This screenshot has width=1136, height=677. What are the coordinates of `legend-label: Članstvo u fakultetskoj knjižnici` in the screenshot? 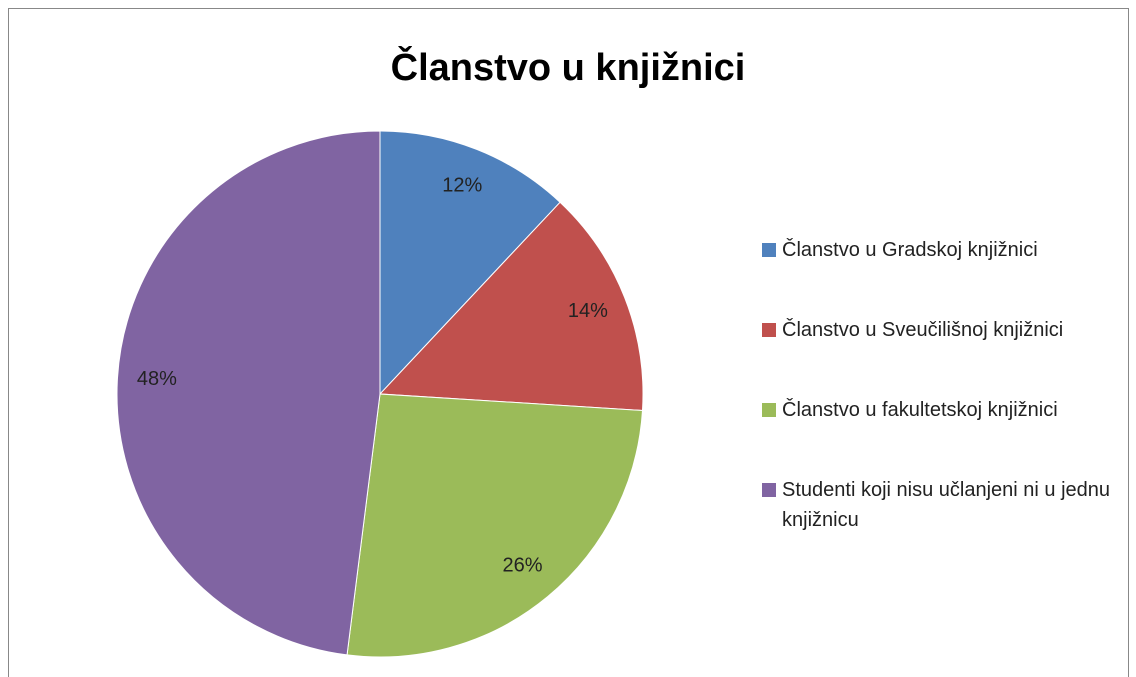 It's located at (920, 410).